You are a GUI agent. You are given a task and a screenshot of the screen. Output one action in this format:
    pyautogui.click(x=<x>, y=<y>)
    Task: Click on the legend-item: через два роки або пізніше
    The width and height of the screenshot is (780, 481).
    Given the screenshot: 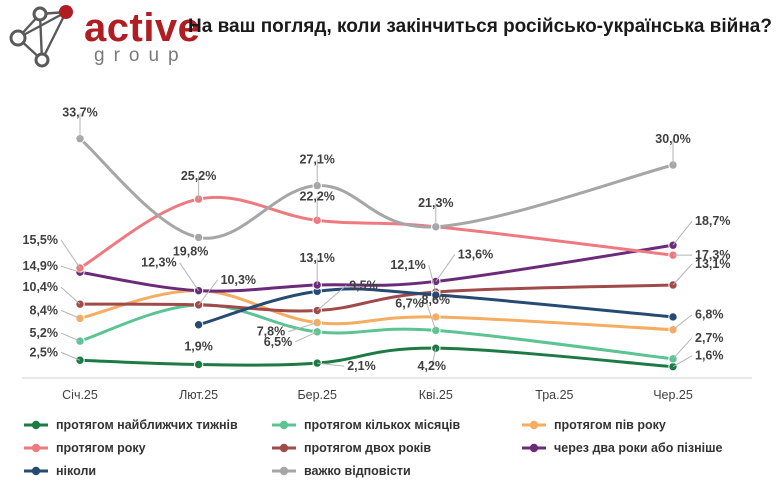 What is the action you would take?
    pyautogui.click(x=622, y=448)
    